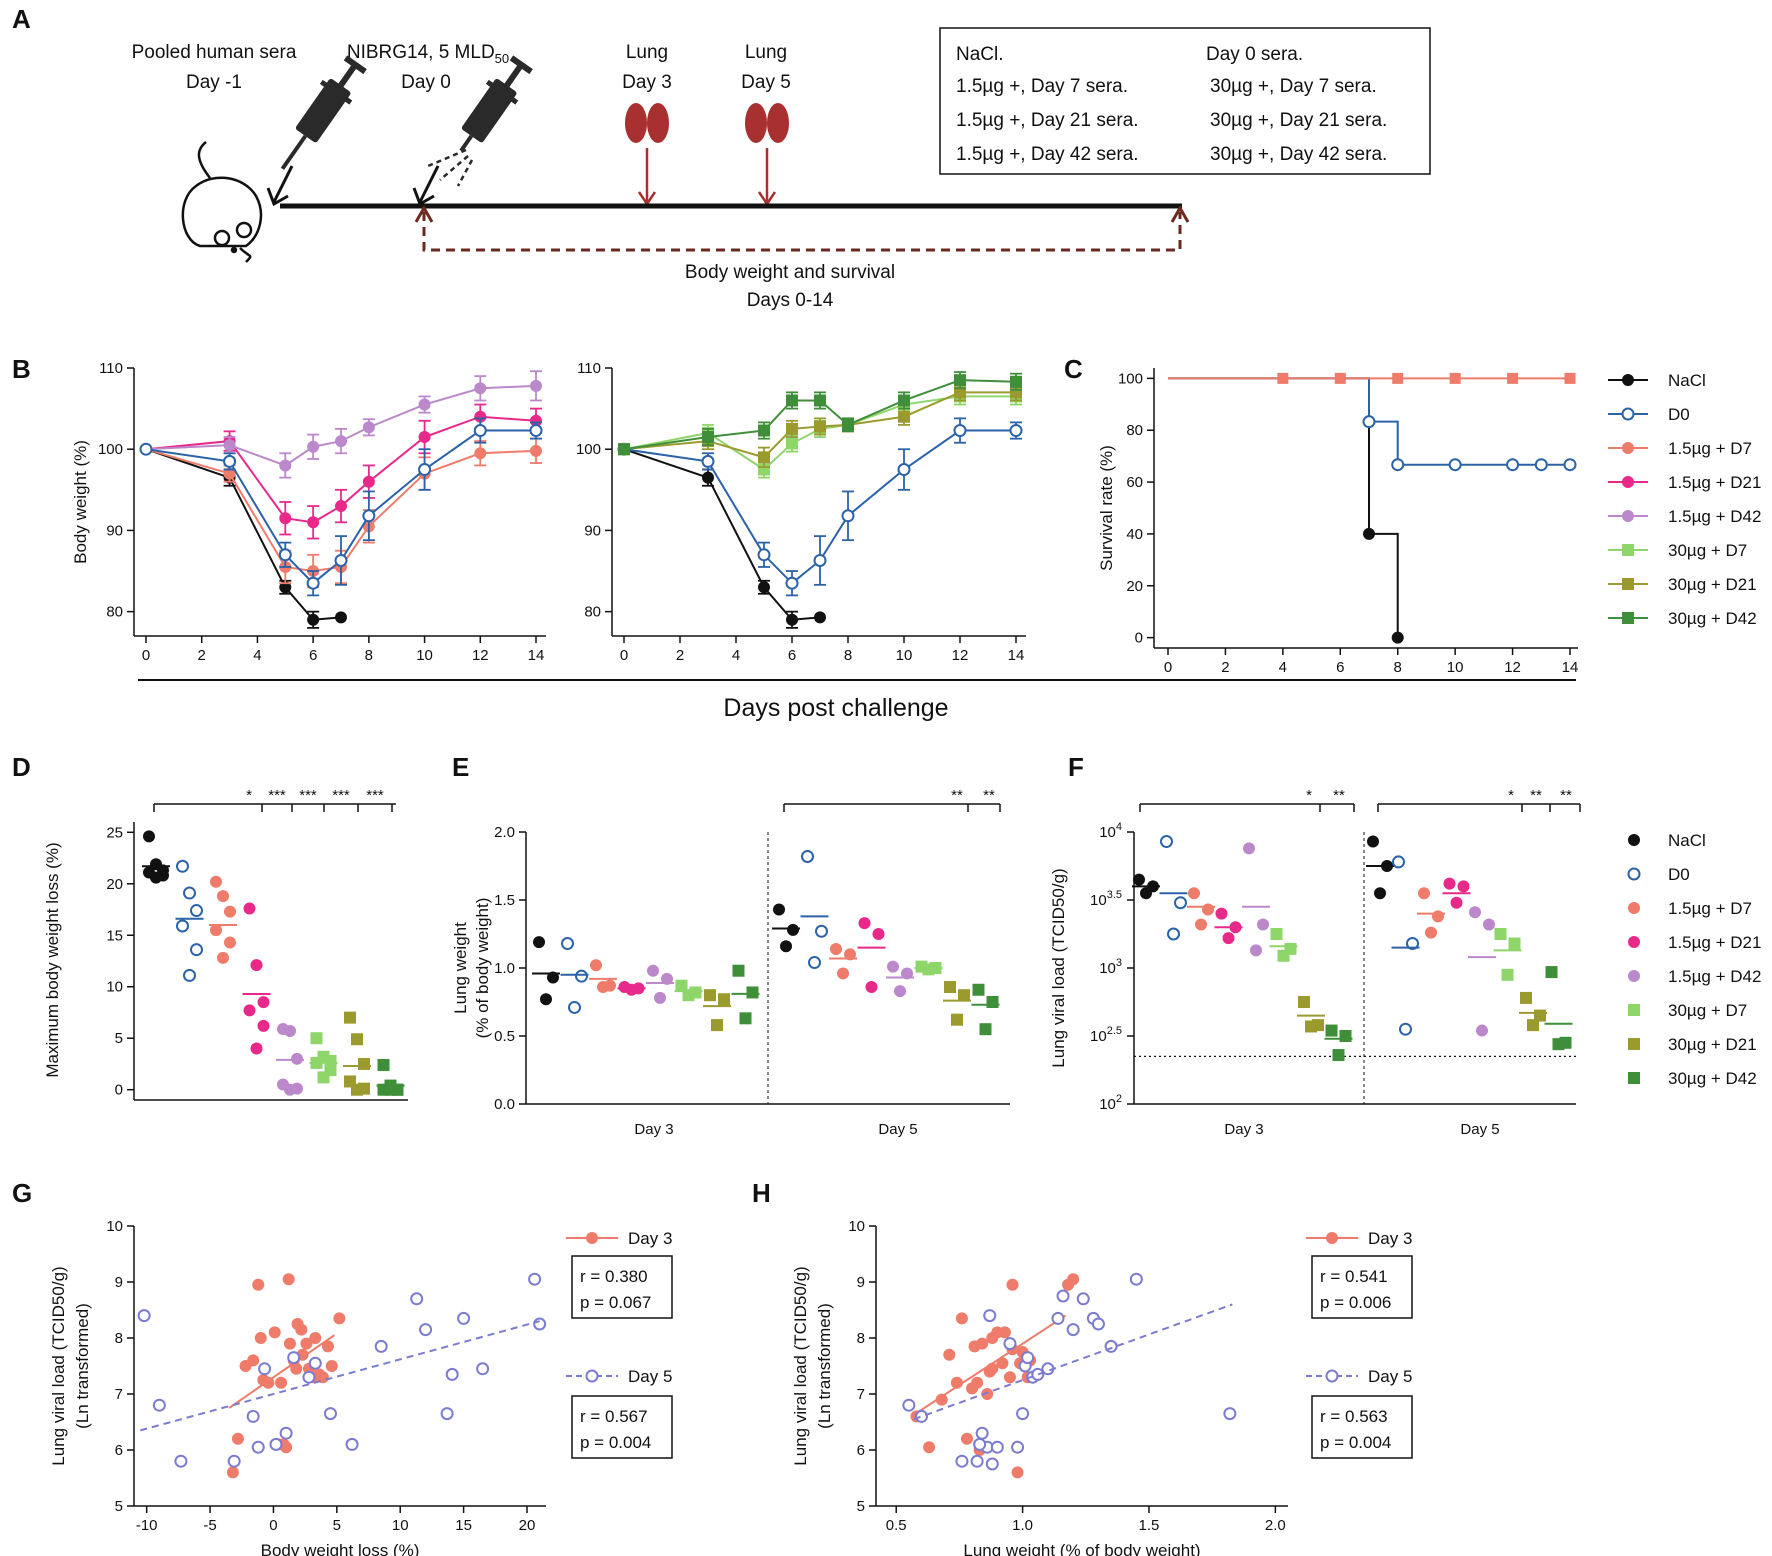 Image resolution: width=1772 pixels, height=1556 pixels. What do you see at coordinates (1283, 507) in the screenshot?
I see `survival-step-line` at bounding box center [1283, 507].